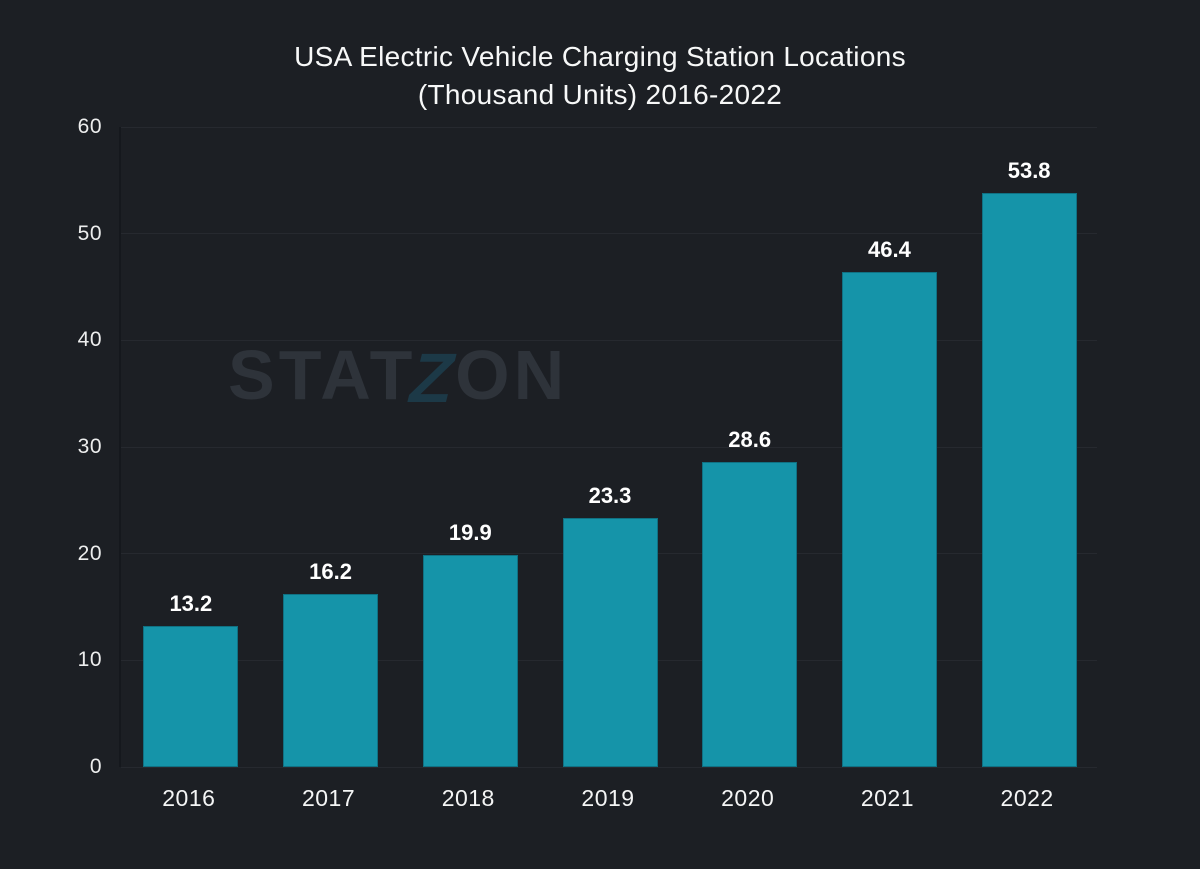 The height and width of the screenshot is (869, 1200). Describe the element at coordinates (887, 798) in the screenshot. I see `x-tick-label-2021: 2021` at that location.